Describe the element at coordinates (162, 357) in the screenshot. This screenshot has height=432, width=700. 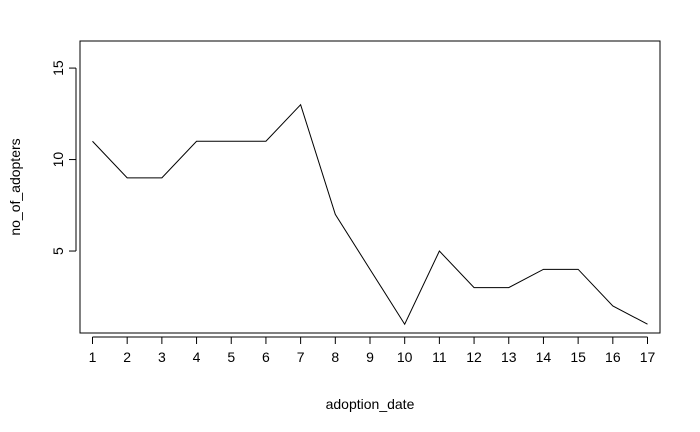
I see `x-tick-label: 3` at that location.